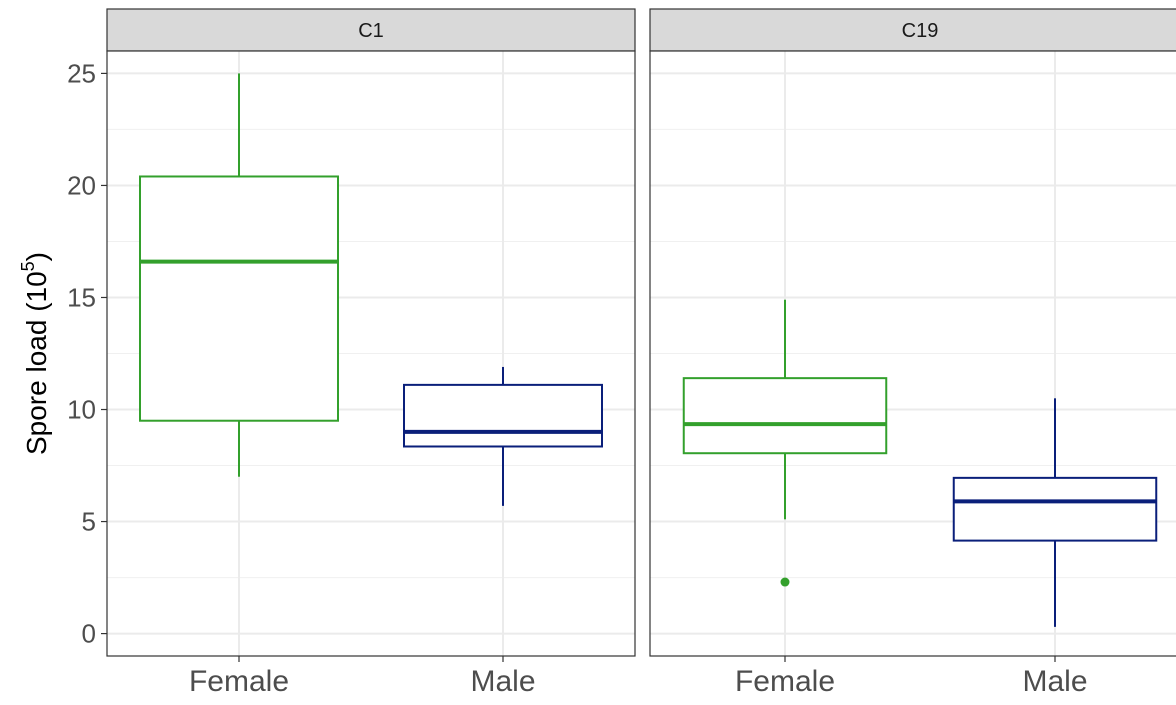 This screenshot has height=705, width=1176. I want to click on y-axis-title: Spore load (105), so click(35, 353).